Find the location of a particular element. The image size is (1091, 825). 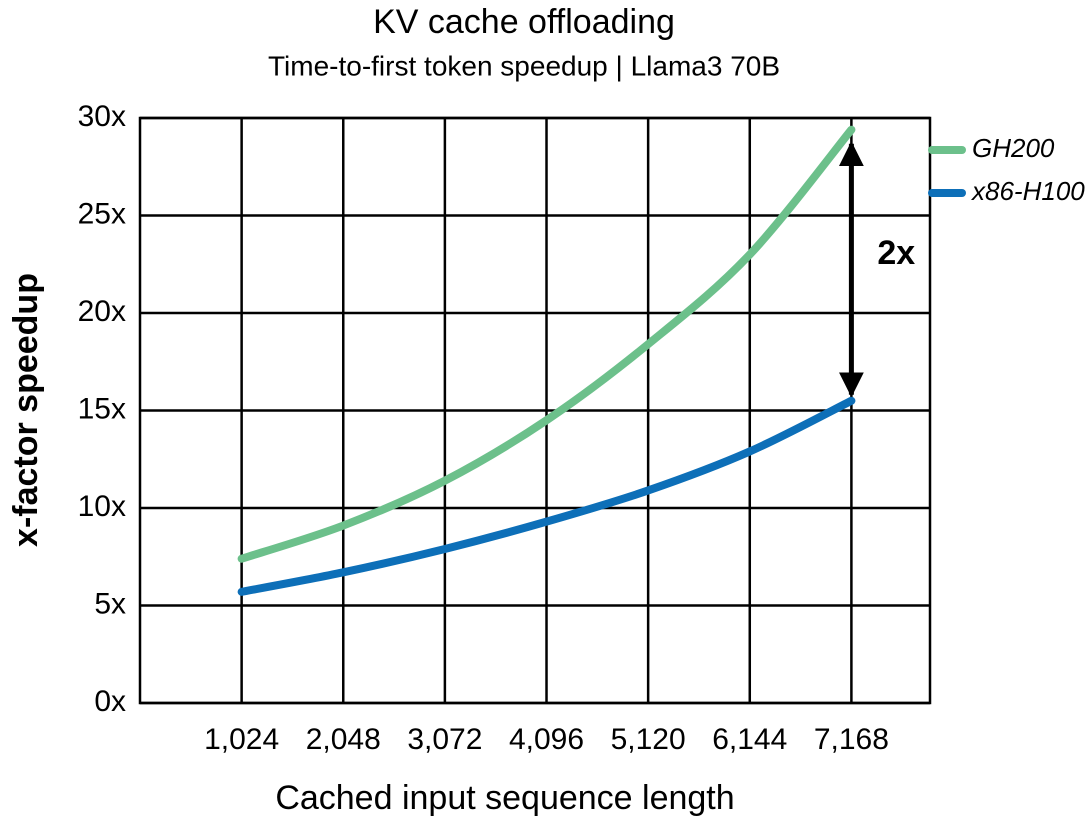

chart-title: KV cache offloading is located at coordinates (524, 22).